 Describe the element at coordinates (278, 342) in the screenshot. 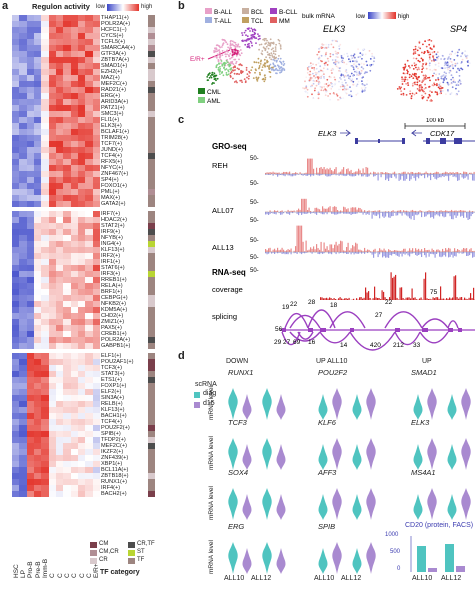

I see `splice-count: 29` at that location.